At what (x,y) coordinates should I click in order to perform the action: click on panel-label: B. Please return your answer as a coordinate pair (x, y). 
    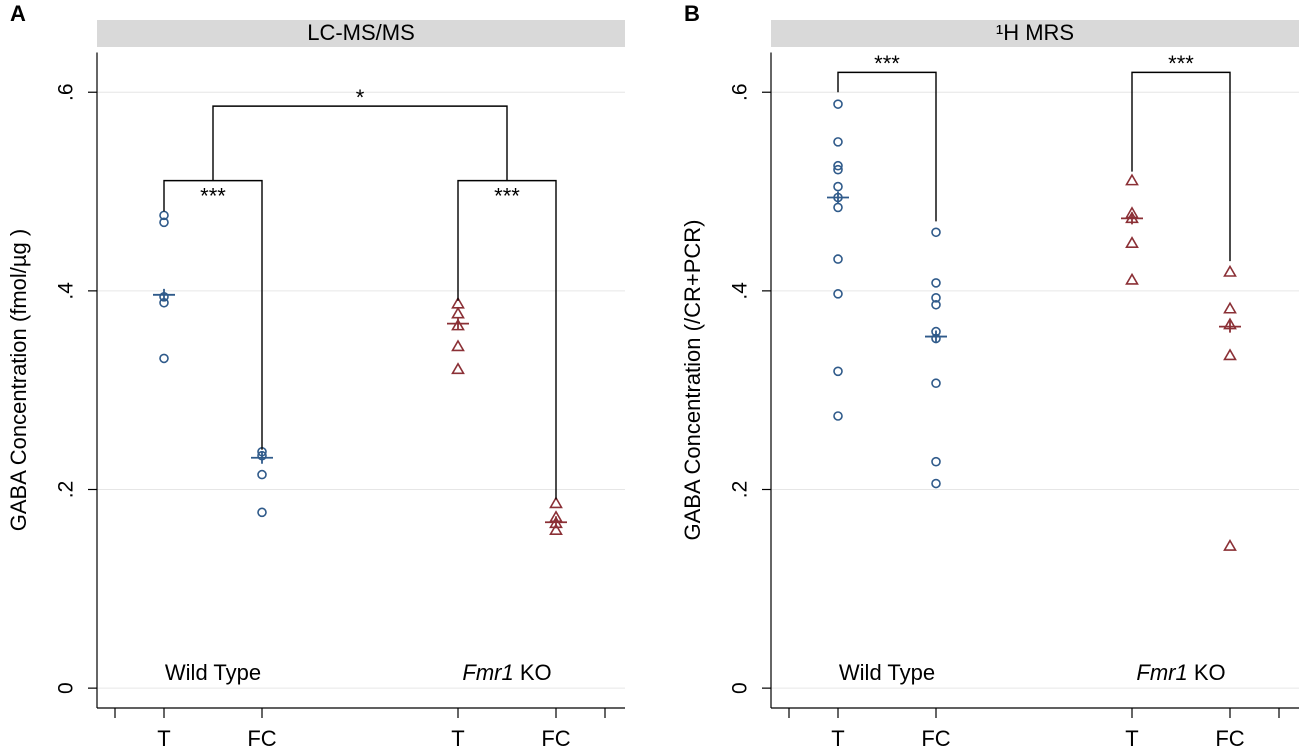
    Looking at the image, I should click on (692, 13).